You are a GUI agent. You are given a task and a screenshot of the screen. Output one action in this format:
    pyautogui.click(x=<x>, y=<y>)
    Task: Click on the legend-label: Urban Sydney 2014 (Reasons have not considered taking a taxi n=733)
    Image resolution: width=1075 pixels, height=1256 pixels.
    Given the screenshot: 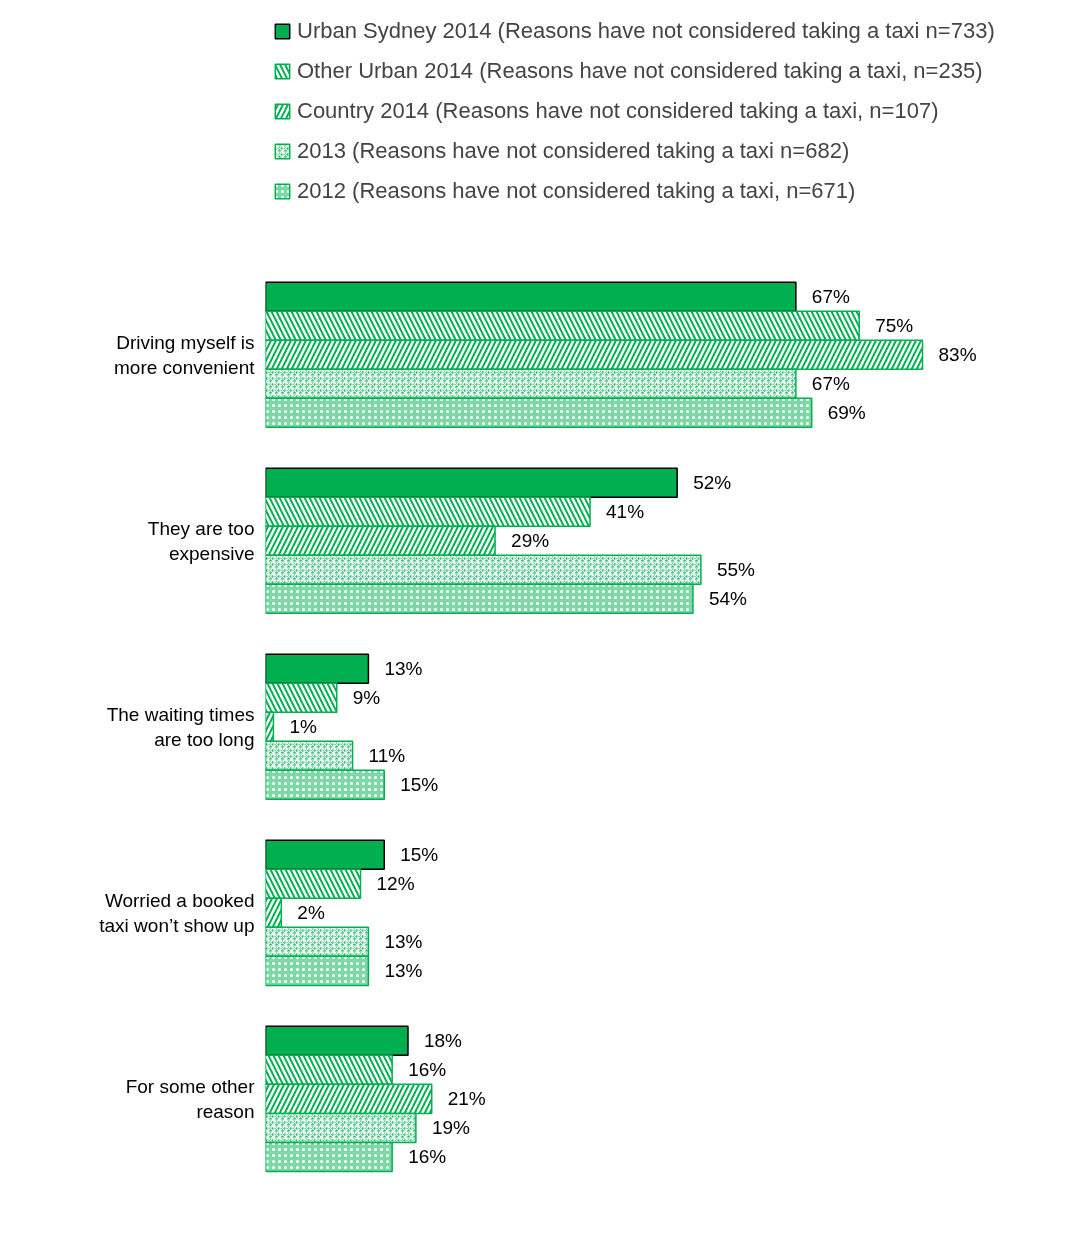 What is the action you would take?
    pyautogui.click(x=646, y=31)
    